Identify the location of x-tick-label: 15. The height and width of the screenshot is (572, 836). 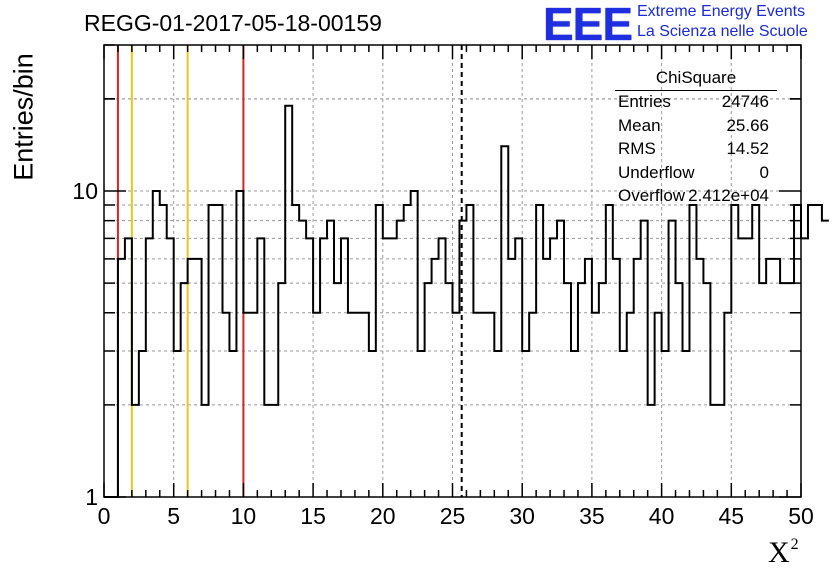
(313, 516).